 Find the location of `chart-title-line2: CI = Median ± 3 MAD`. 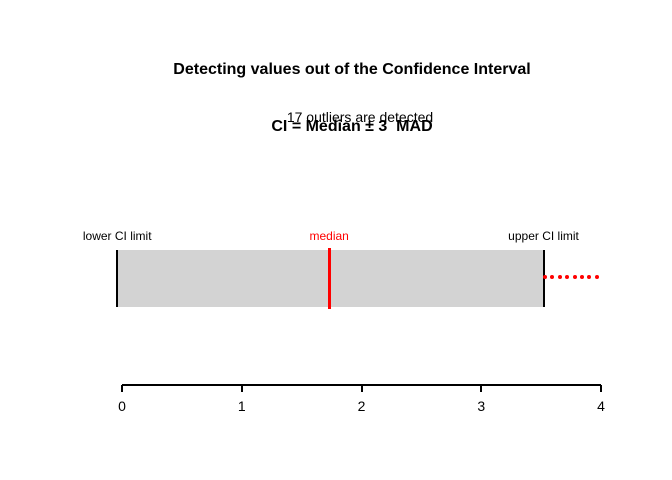

chart-title-line2: CI = Median ± 3 MAD is located at coordinates (352, 126).